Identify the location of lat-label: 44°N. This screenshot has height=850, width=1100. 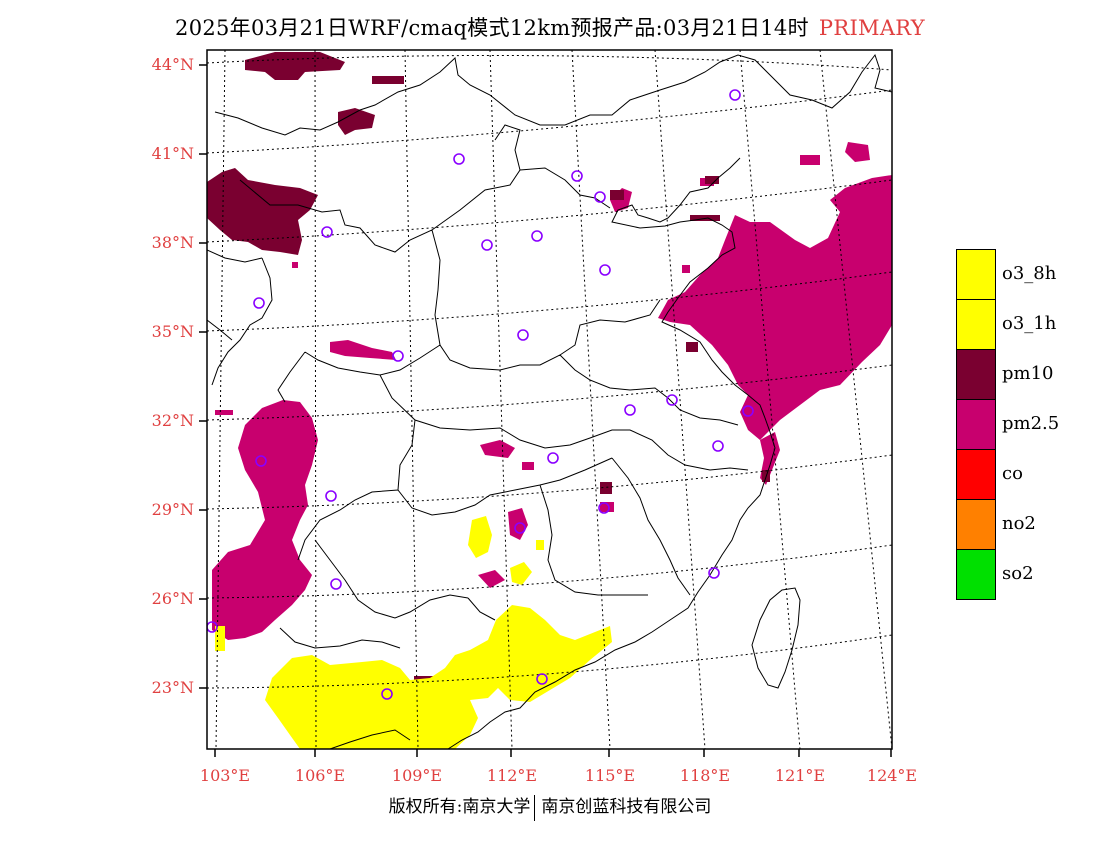
(172, 64).